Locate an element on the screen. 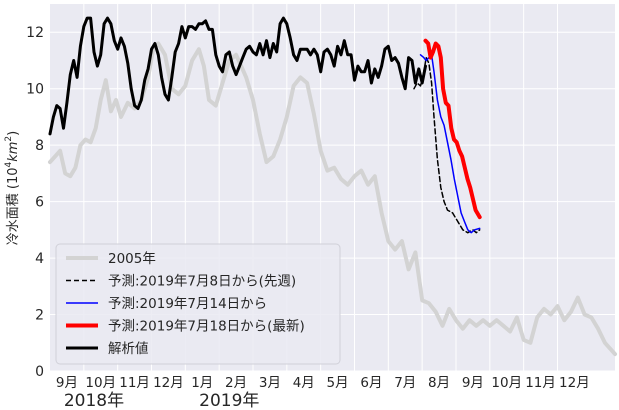 This screenshot has height=410, width=619. y-tick-label: 12 is located at coordinates (35, 33).